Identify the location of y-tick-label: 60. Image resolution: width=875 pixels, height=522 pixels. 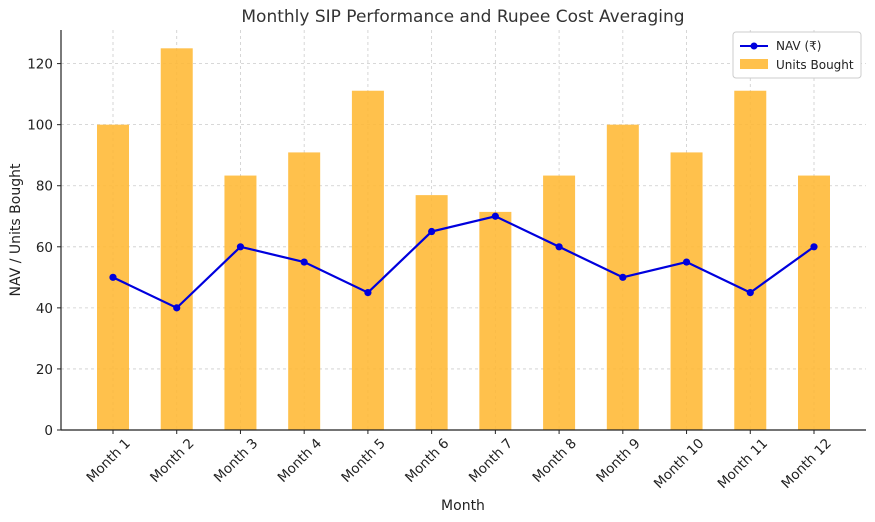
(44, 248).